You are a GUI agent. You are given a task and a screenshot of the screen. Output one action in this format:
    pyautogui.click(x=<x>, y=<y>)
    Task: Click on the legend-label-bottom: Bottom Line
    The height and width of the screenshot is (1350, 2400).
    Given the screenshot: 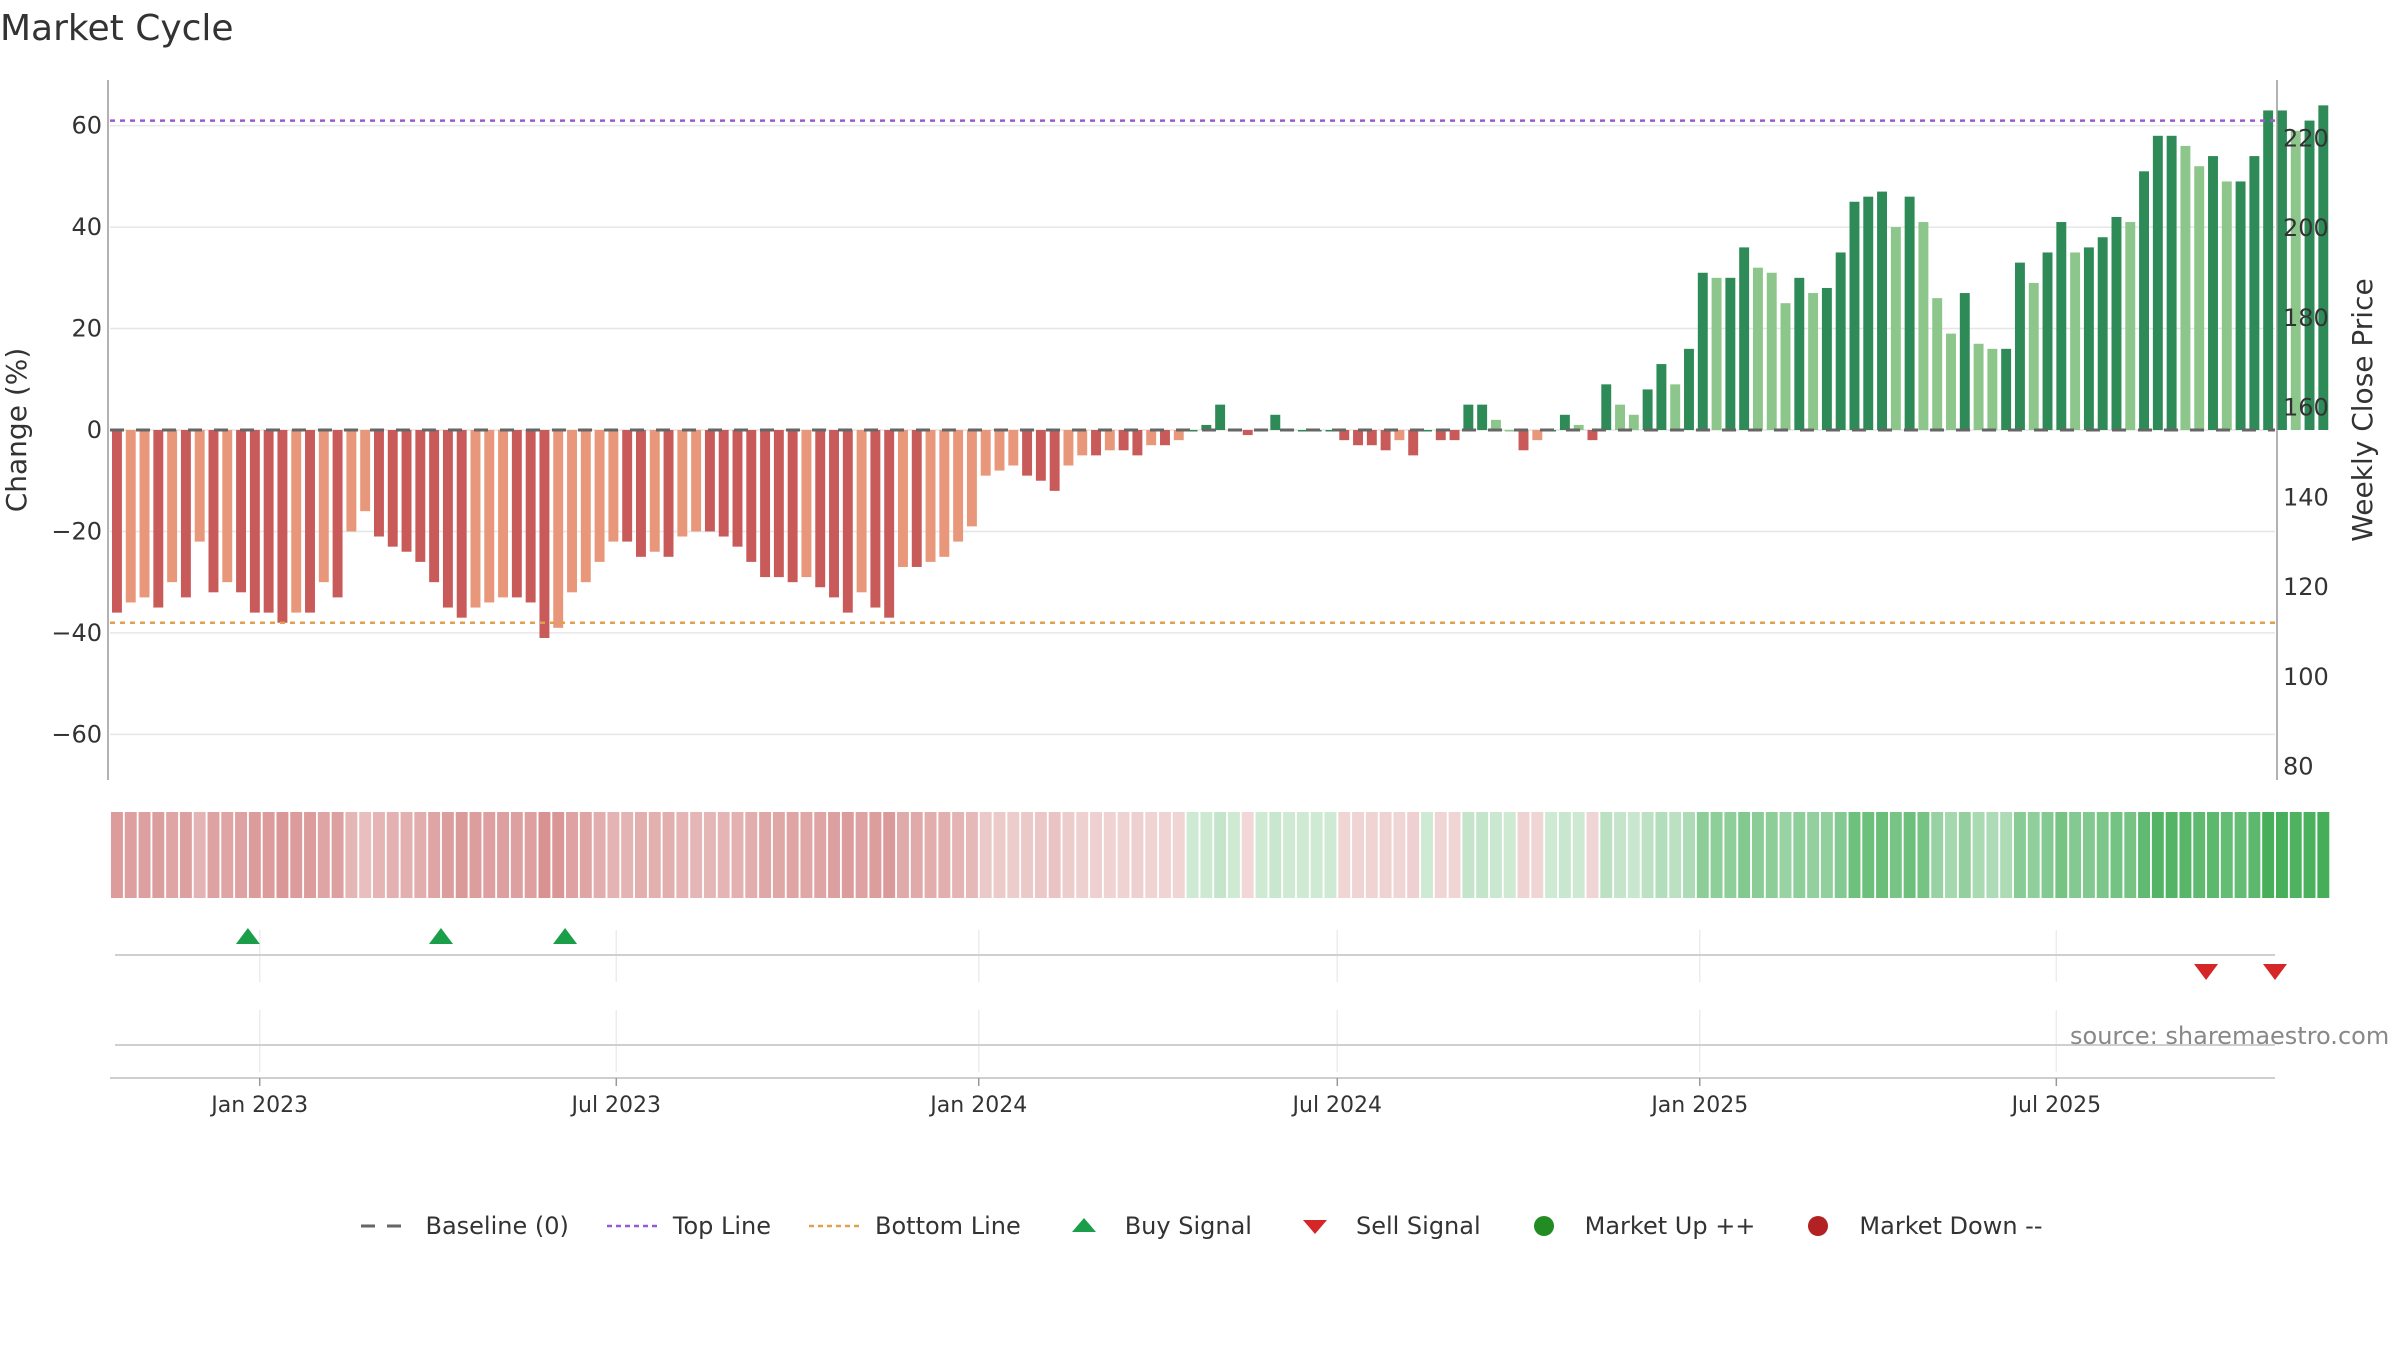 What is the action you would take?
    pyautogui.click(x=948, y=1226)
    